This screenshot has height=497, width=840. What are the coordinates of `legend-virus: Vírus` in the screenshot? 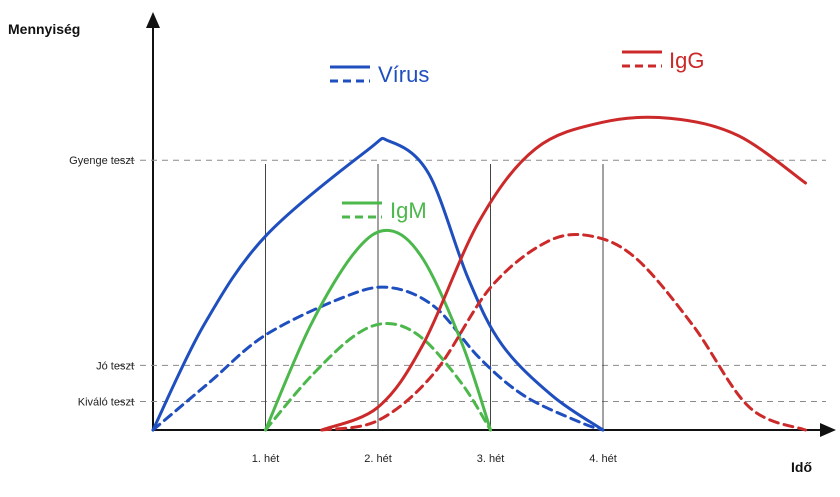 It's located at (379, 74).